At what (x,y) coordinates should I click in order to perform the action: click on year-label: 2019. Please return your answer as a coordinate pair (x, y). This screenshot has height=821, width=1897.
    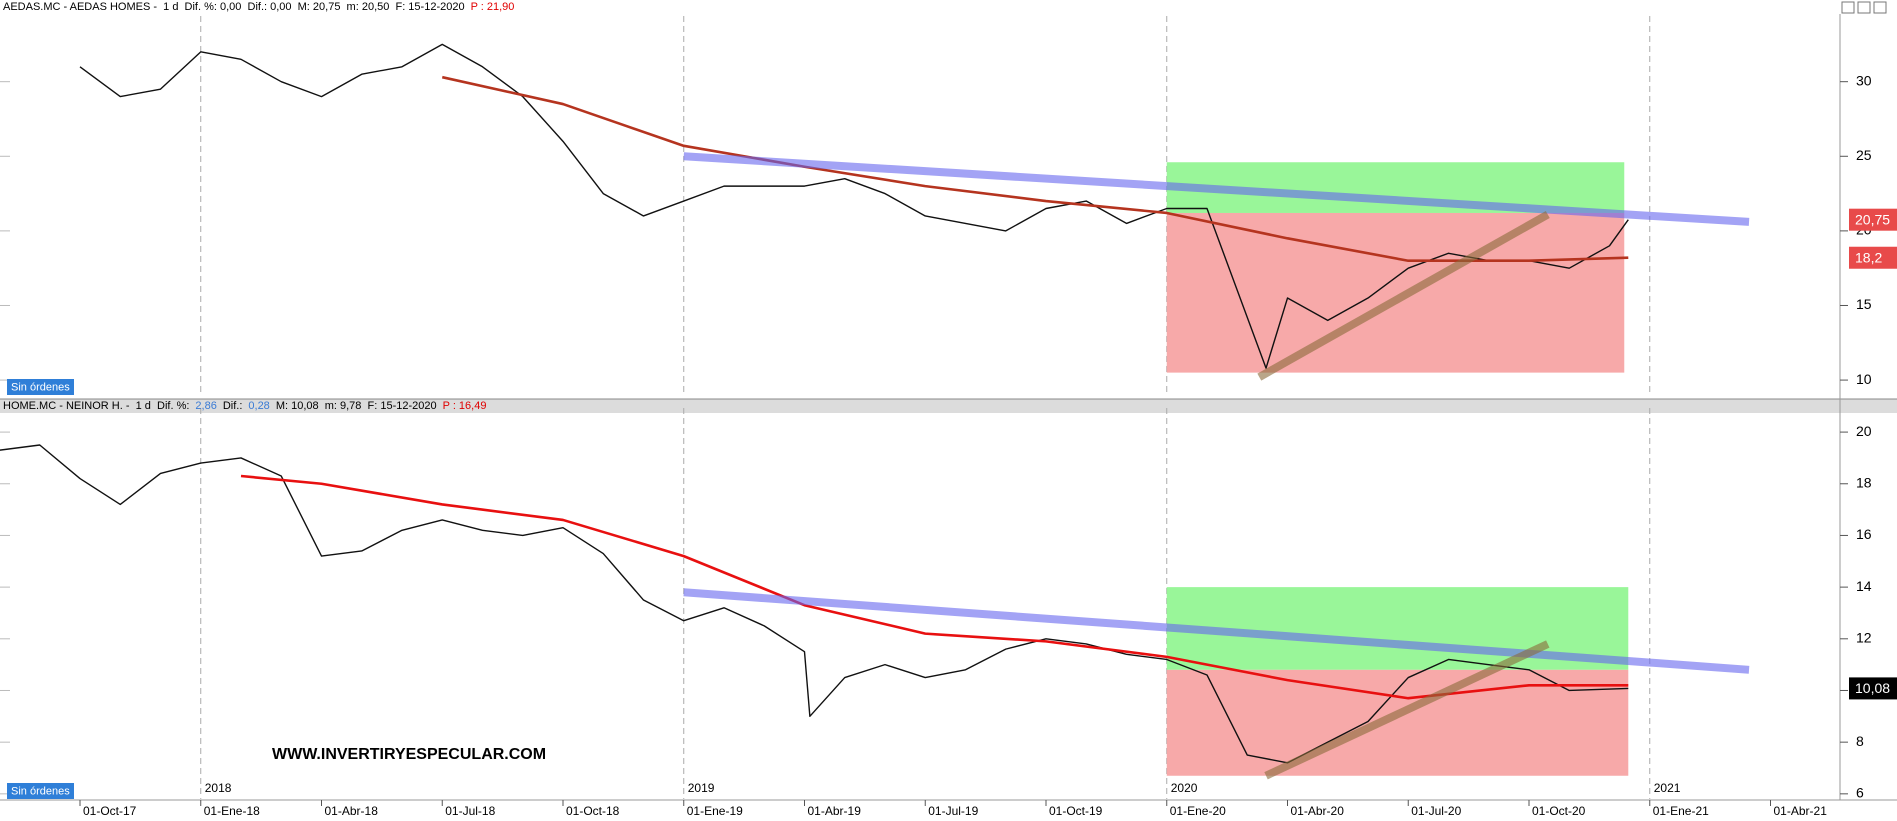
    Looking at the image, I should click on (701, 788).